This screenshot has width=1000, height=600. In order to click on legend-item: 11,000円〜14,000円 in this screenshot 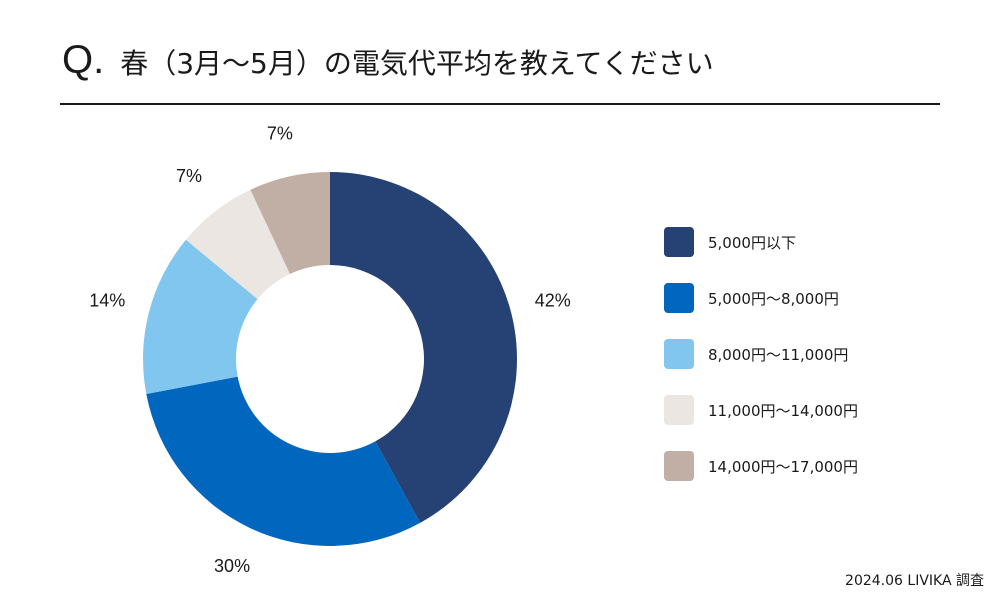, I will do `click(804, 410)`.